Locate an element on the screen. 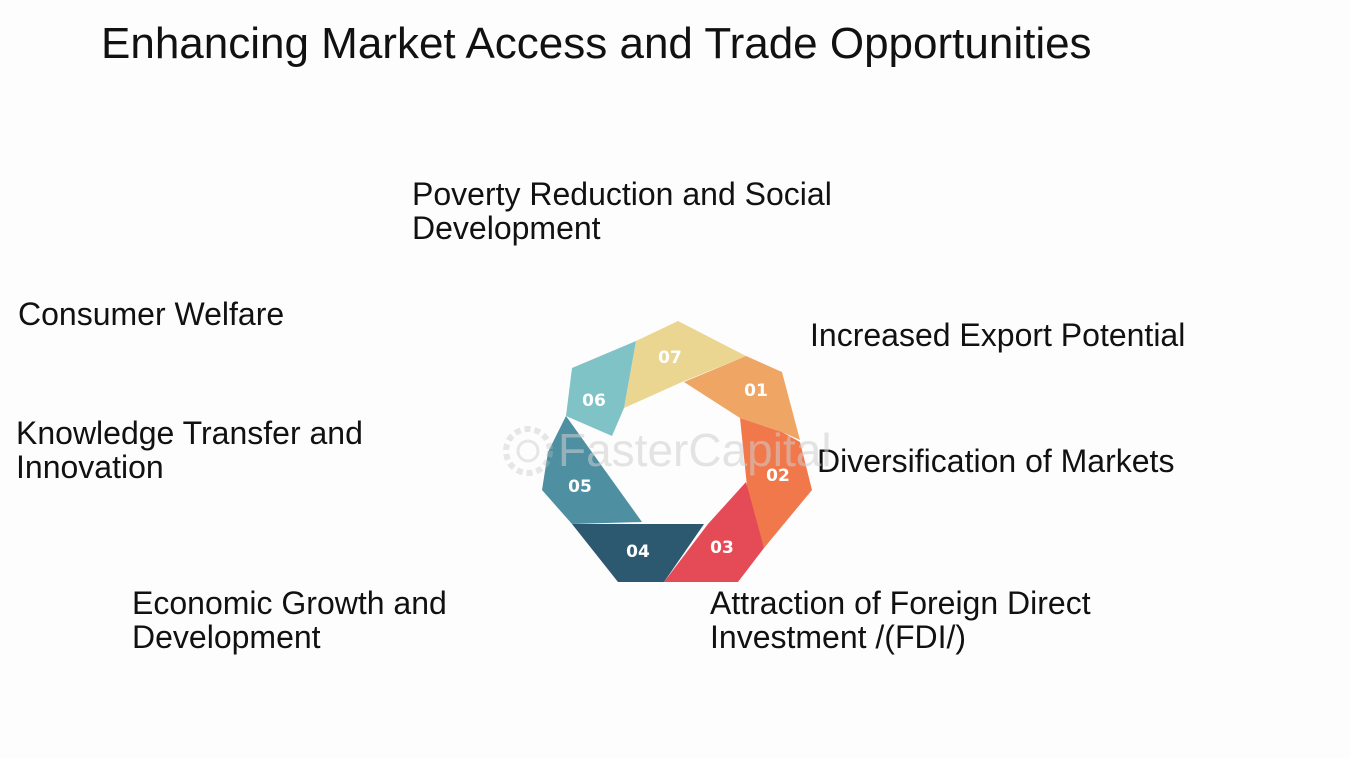  watermark-text: FasterCapital is located at coordinates (695, 450).